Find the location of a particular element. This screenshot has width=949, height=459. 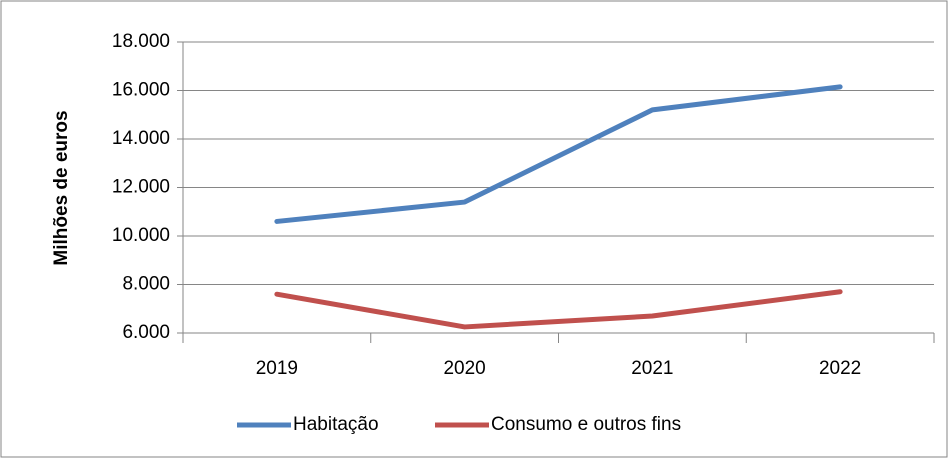

y-tick-label: 6.000 is located at coordinates (146, 332).